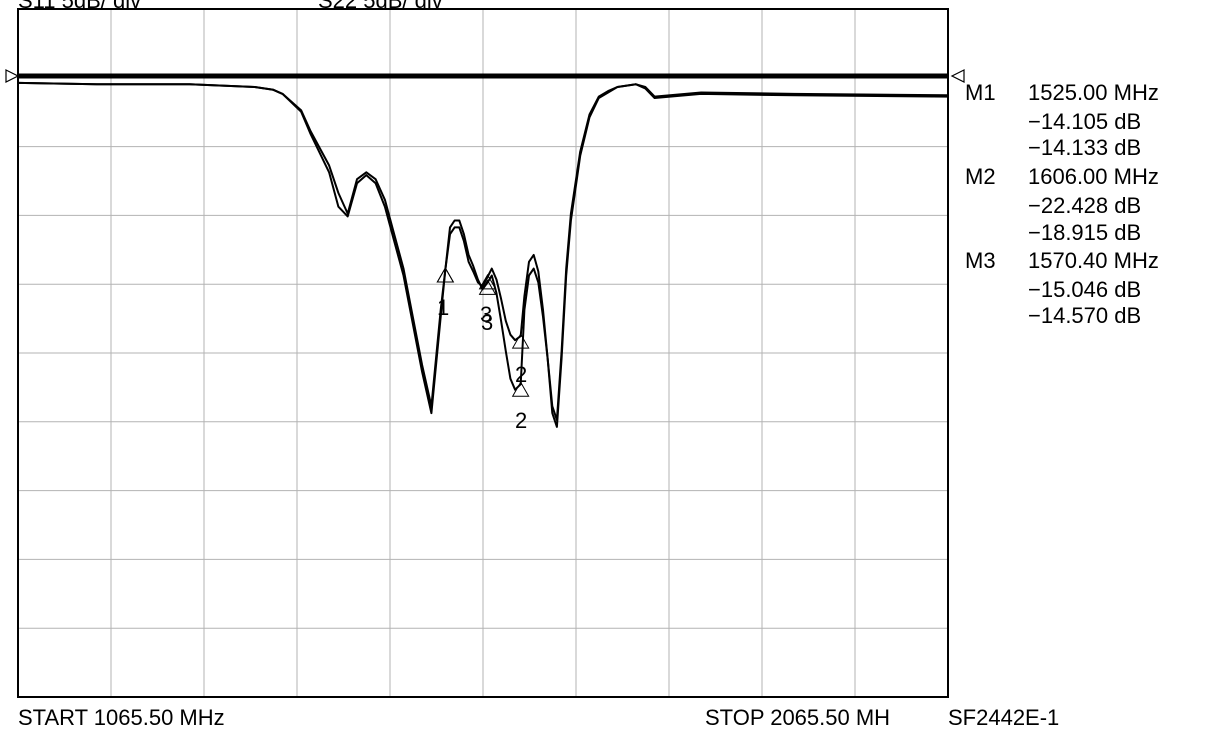 The image size is (1215, 733). What do you see at coordinates (980, 92) in the screenshot?
I see `marker-1-id: M1` at bounding box center [980, 92].